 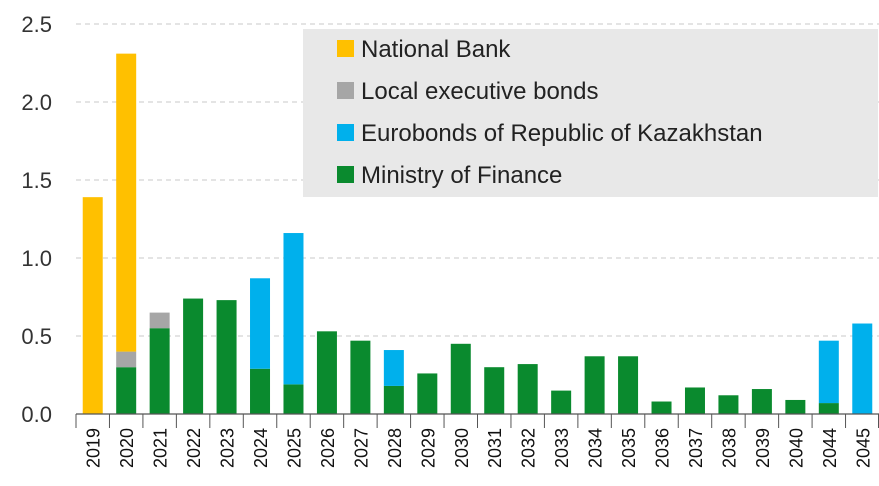 What do you see at coordinates (36, 258) in the screenshot?
I see `y-tick-label: 1.0` at bounding box center [36, 258].